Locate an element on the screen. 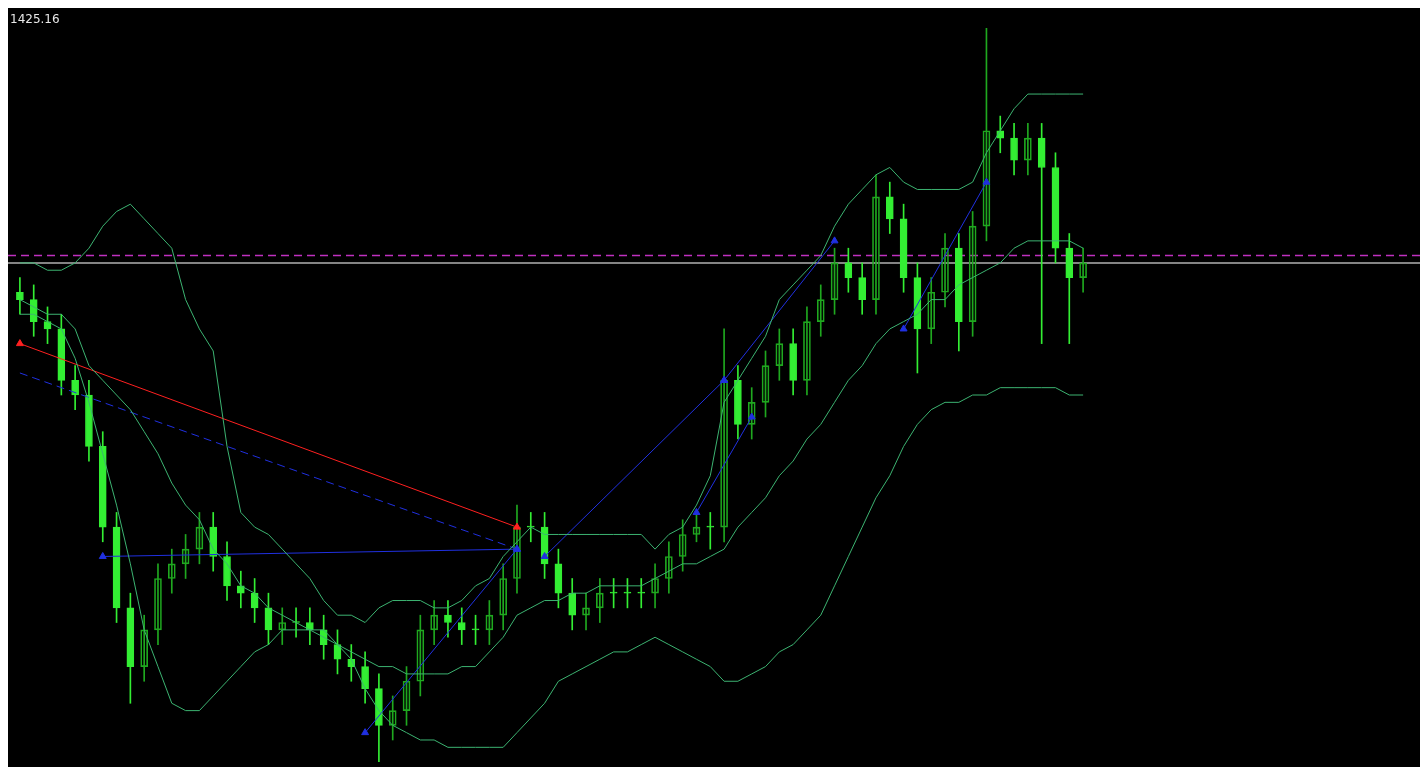 The image size is (1428, 775). text: 1425.16 is located at coordinates (35, 19).